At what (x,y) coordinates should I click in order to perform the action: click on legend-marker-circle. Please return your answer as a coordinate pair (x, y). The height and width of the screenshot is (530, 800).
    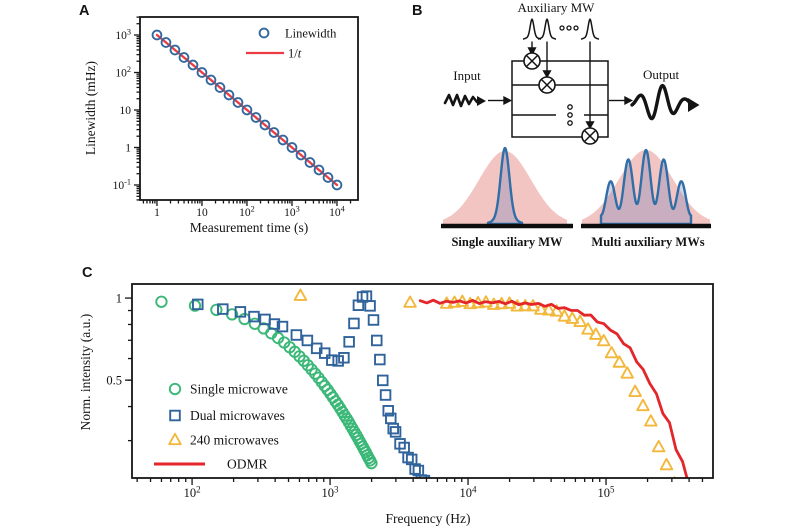
    Looking at the image, I should click on (264, 33).